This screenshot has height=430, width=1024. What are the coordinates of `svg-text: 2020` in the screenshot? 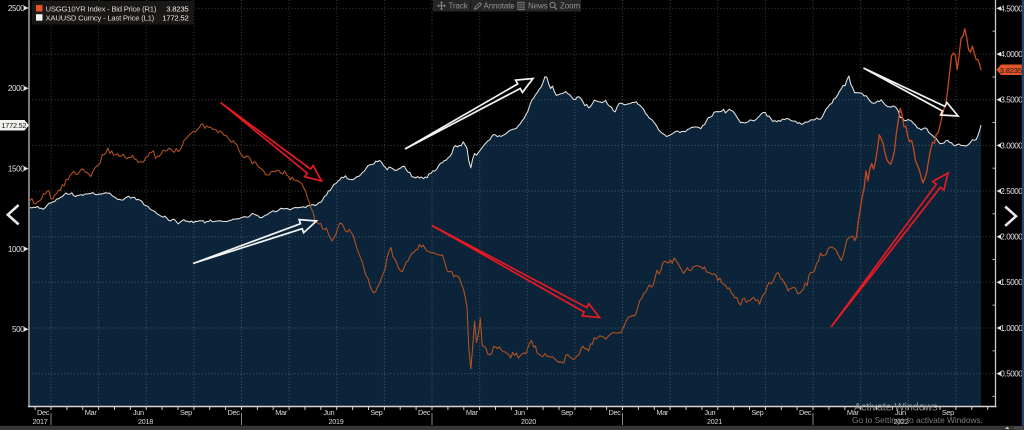 It's located at (528, 421).